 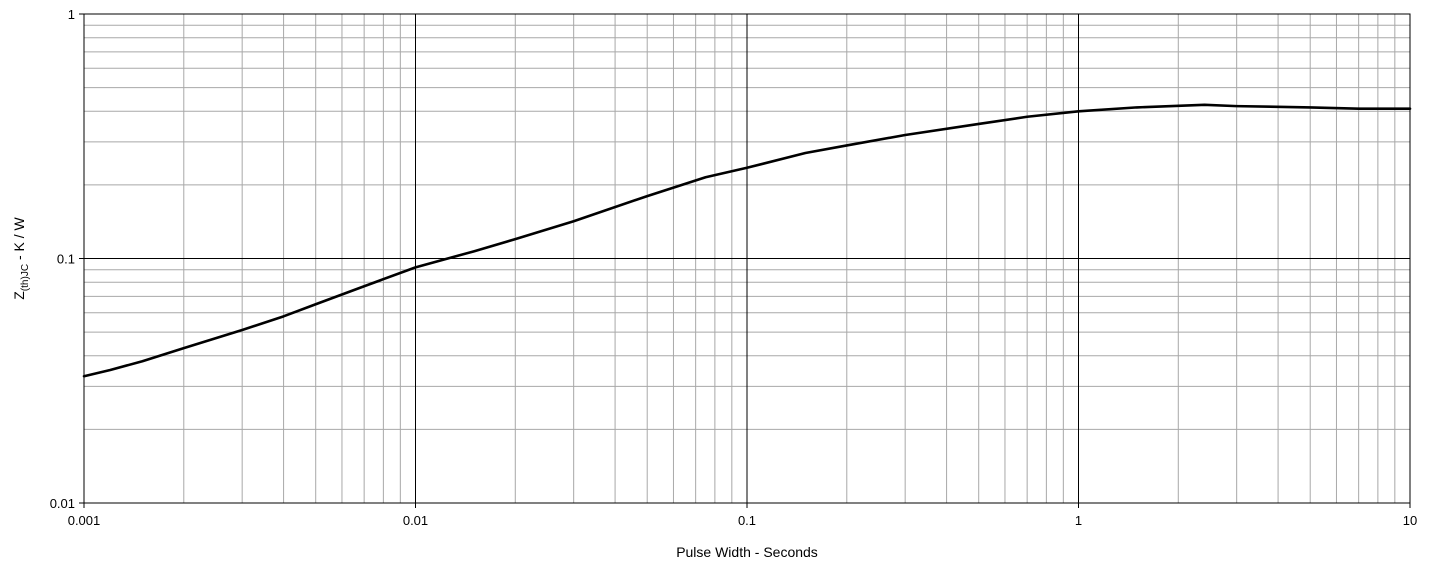 What do you see at coordinates (1410, 520) in the screenshot?
I see `x-tick-label: 10` at bounding box center [1410, 520].